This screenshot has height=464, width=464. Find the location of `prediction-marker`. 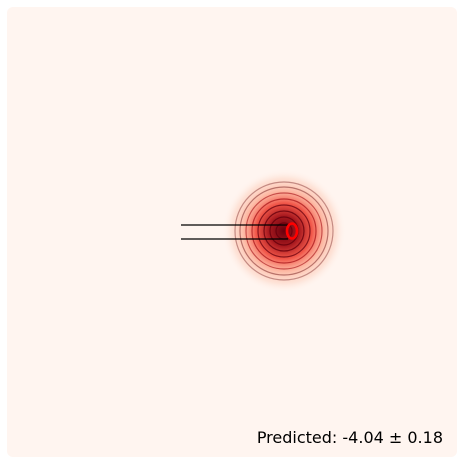

prediction-marker is located at coordinates (292, 231).